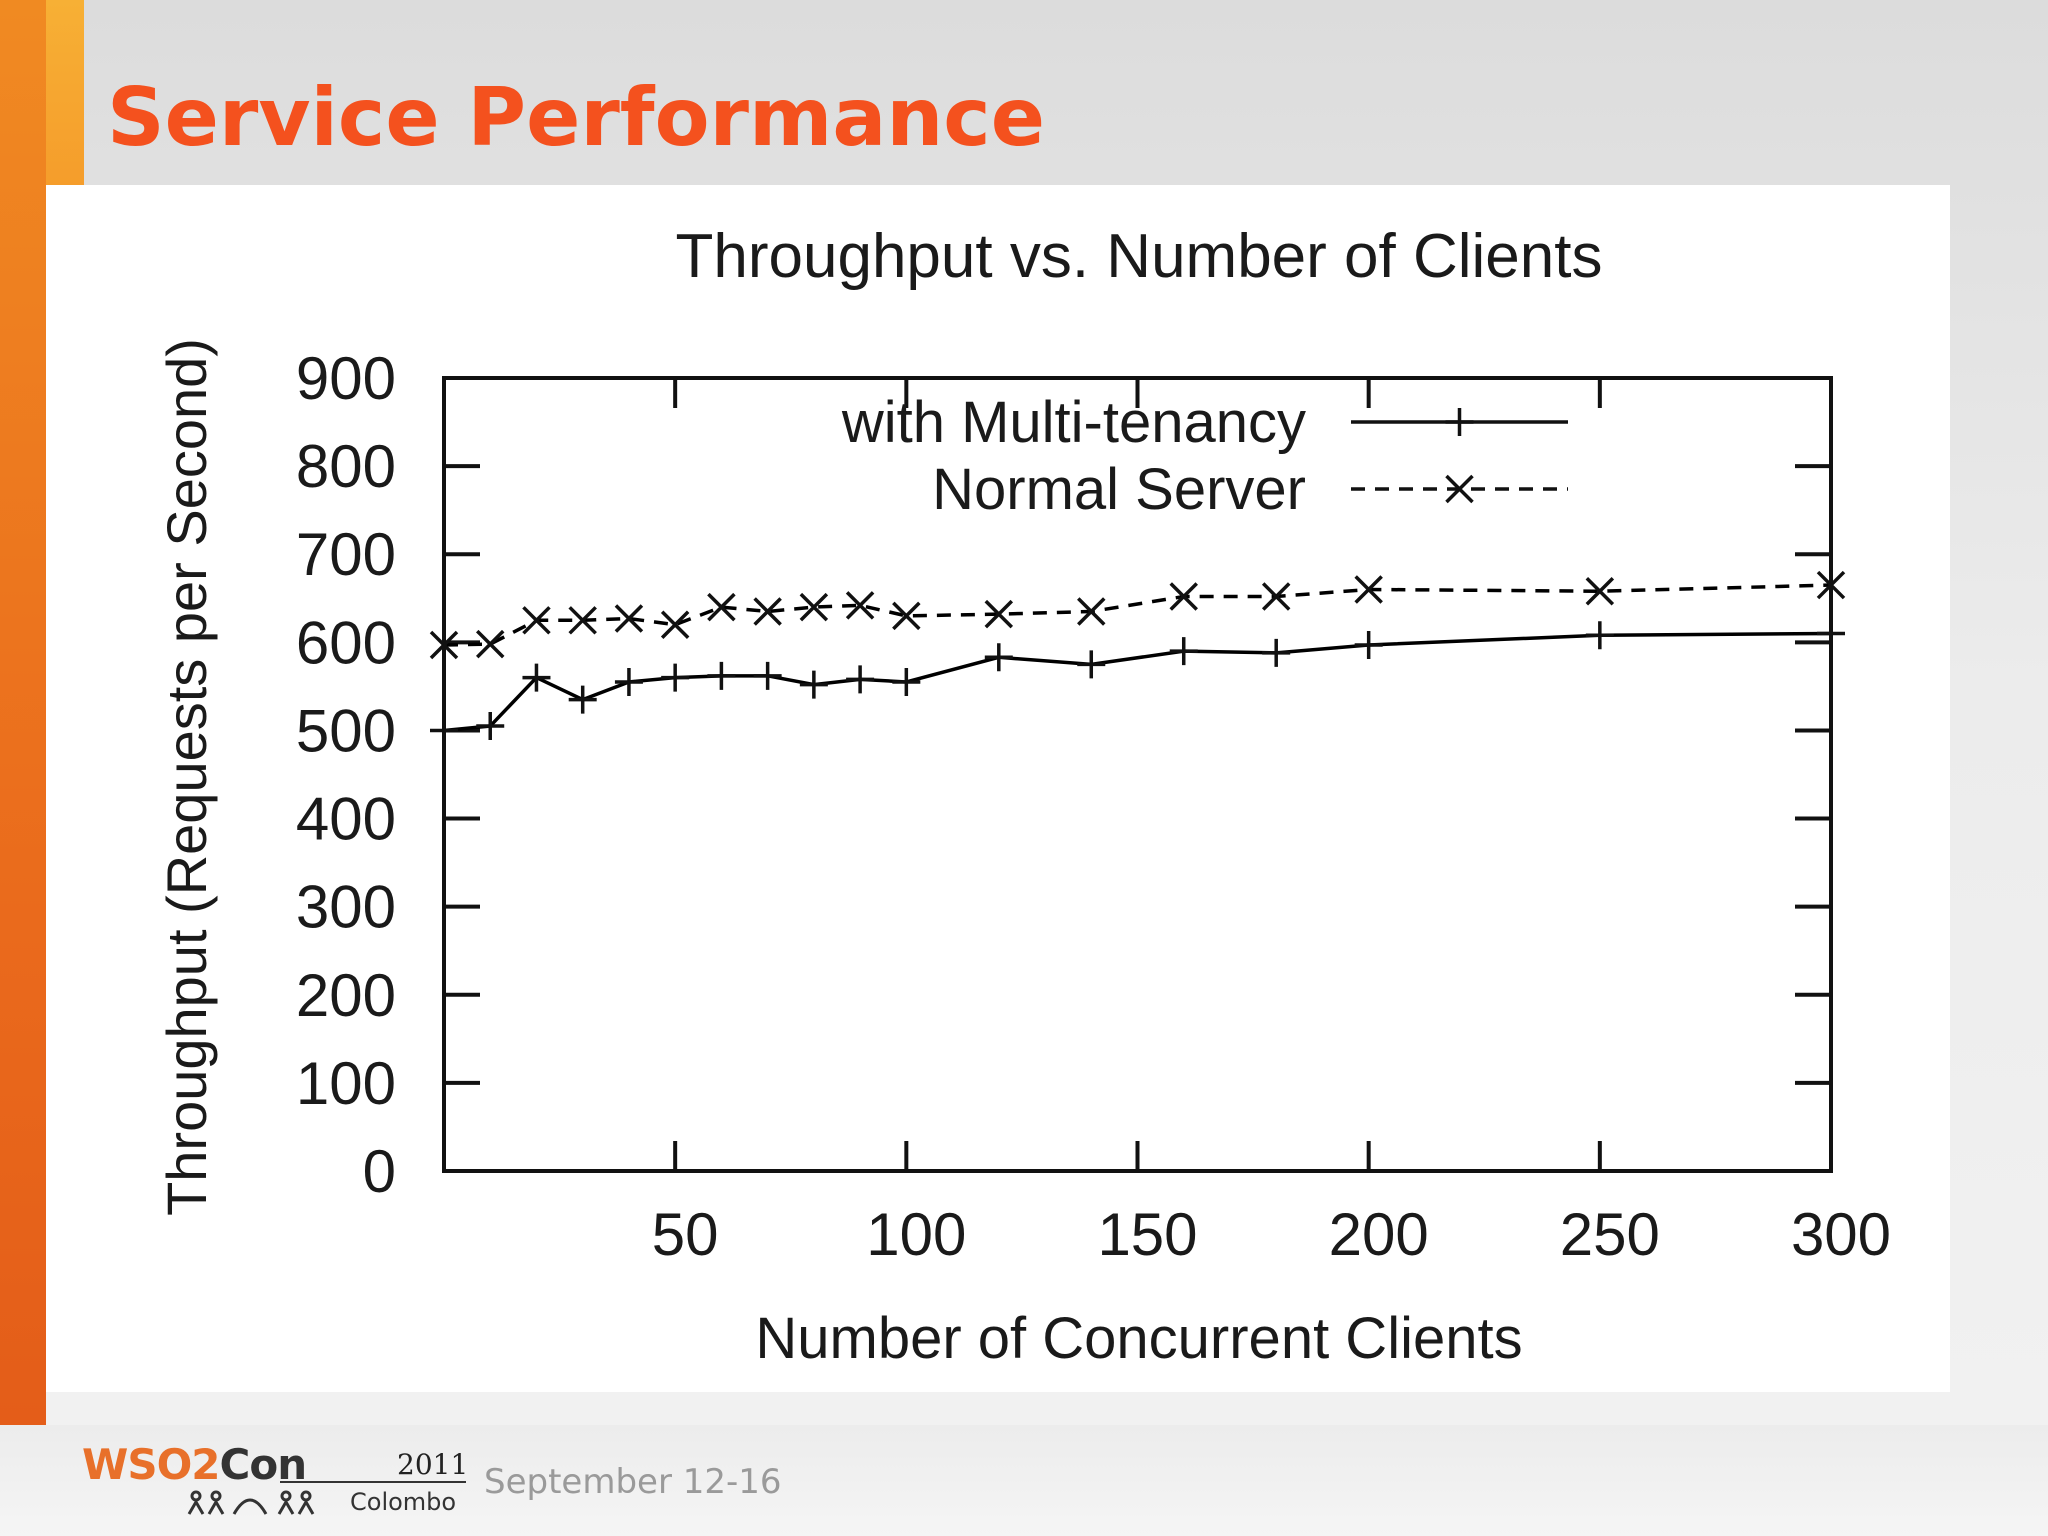  Describe the element at coordinates (346, 1083) in the screenshot. I see `y-tick-label: 100` at that location.